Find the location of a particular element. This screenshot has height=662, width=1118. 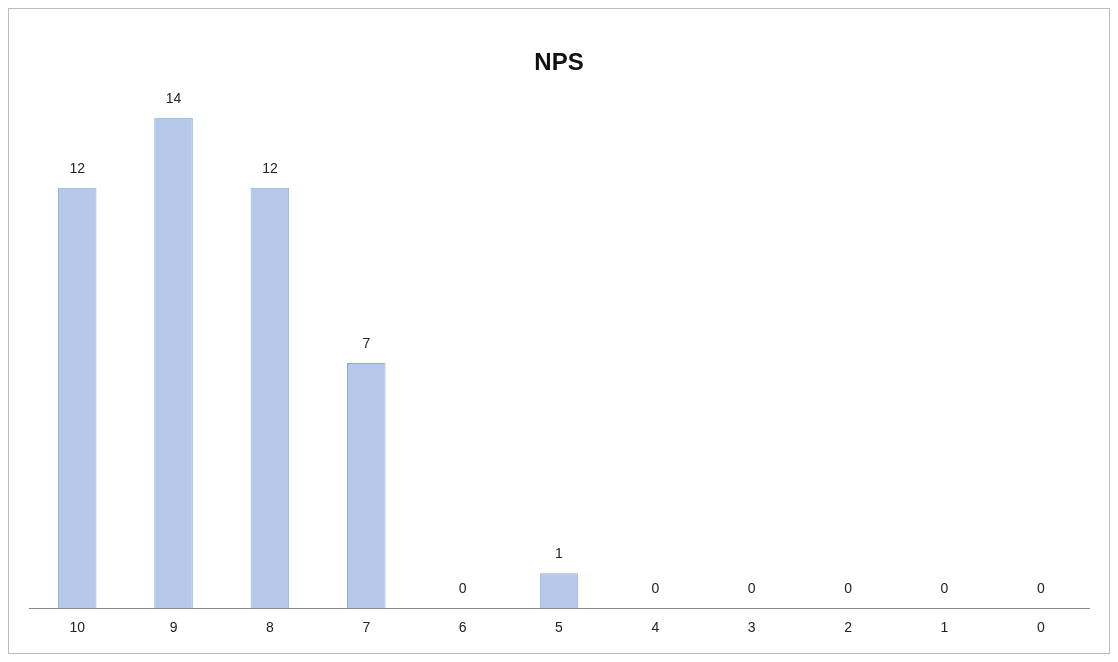

x-tick-label: 1 is located at coordinates (944, 627).